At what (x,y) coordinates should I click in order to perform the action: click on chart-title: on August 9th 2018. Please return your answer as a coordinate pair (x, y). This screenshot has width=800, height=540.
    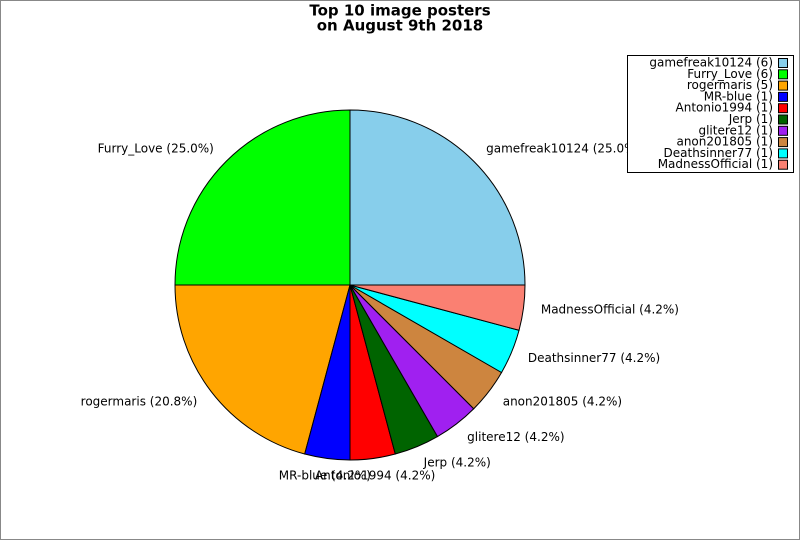
    Looking at the image, I should click on (400, 26).